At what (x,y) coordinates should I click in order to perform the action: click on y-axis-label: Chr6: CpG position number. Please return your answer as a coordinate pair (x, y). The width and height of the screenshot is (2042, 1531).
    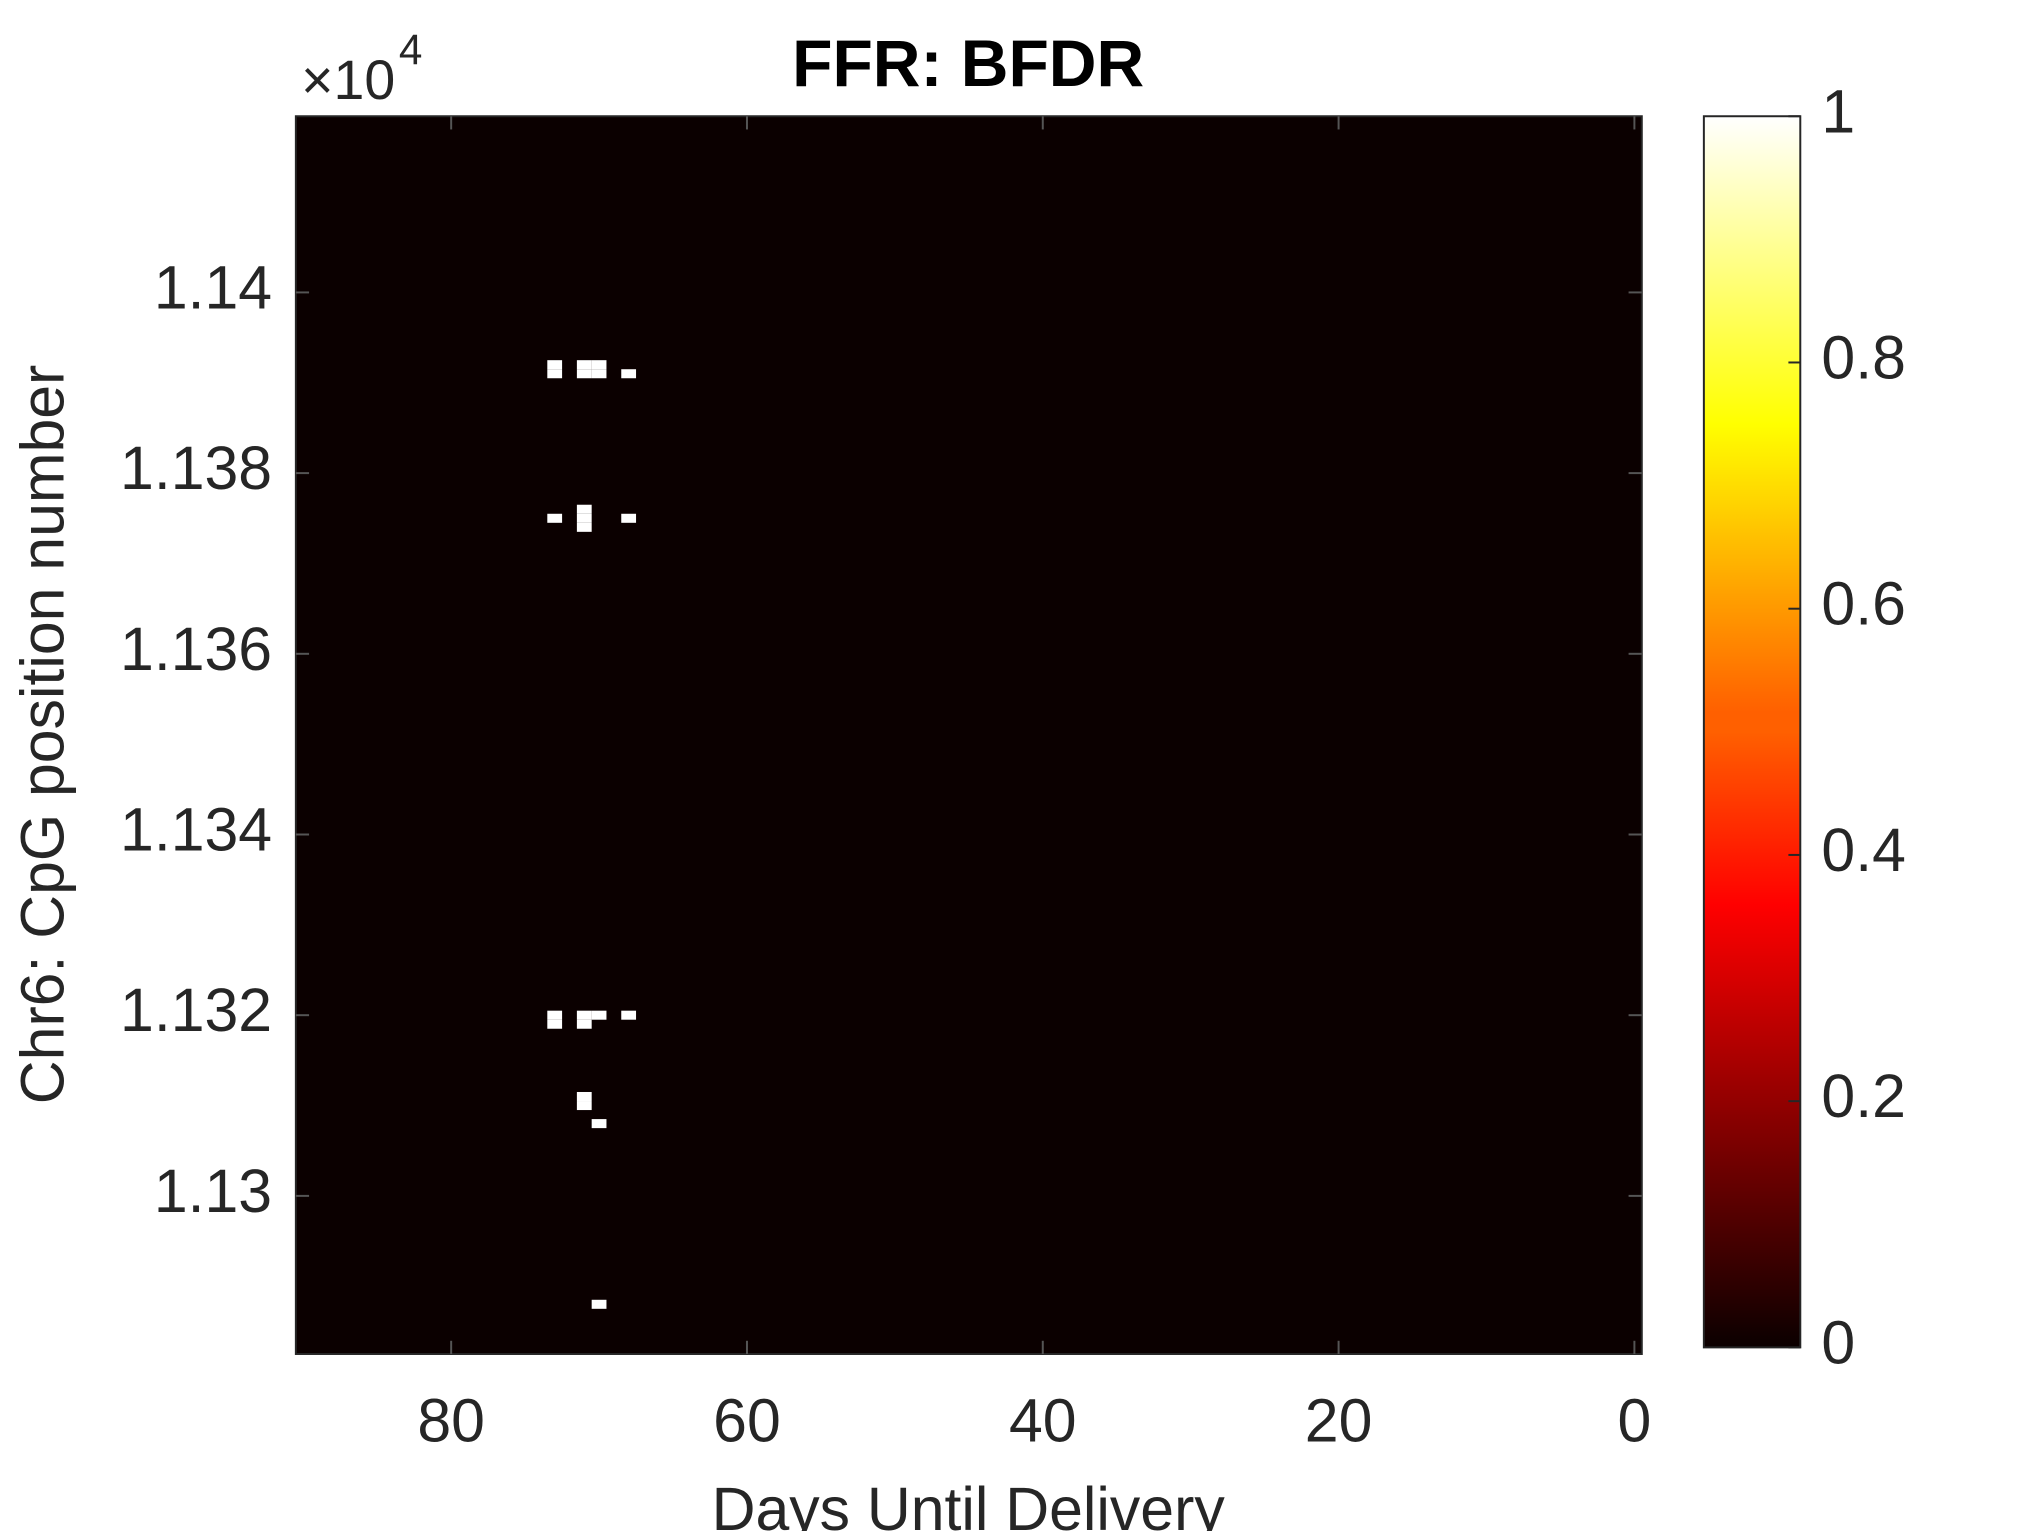
    Looking at the image, I should click on (43, 735).